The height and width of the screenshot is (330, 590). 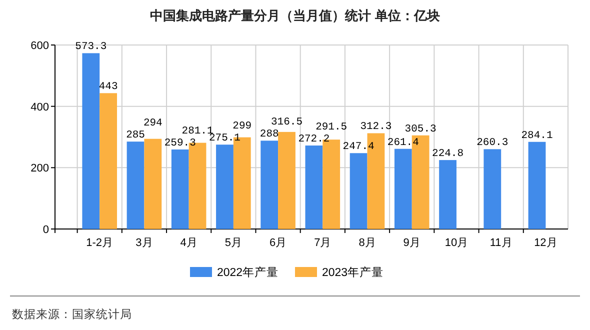 What do you see at coordinates (91, 47) in the screenshot?
I see `data-label: 573.3` at bounding box center [91, 47].